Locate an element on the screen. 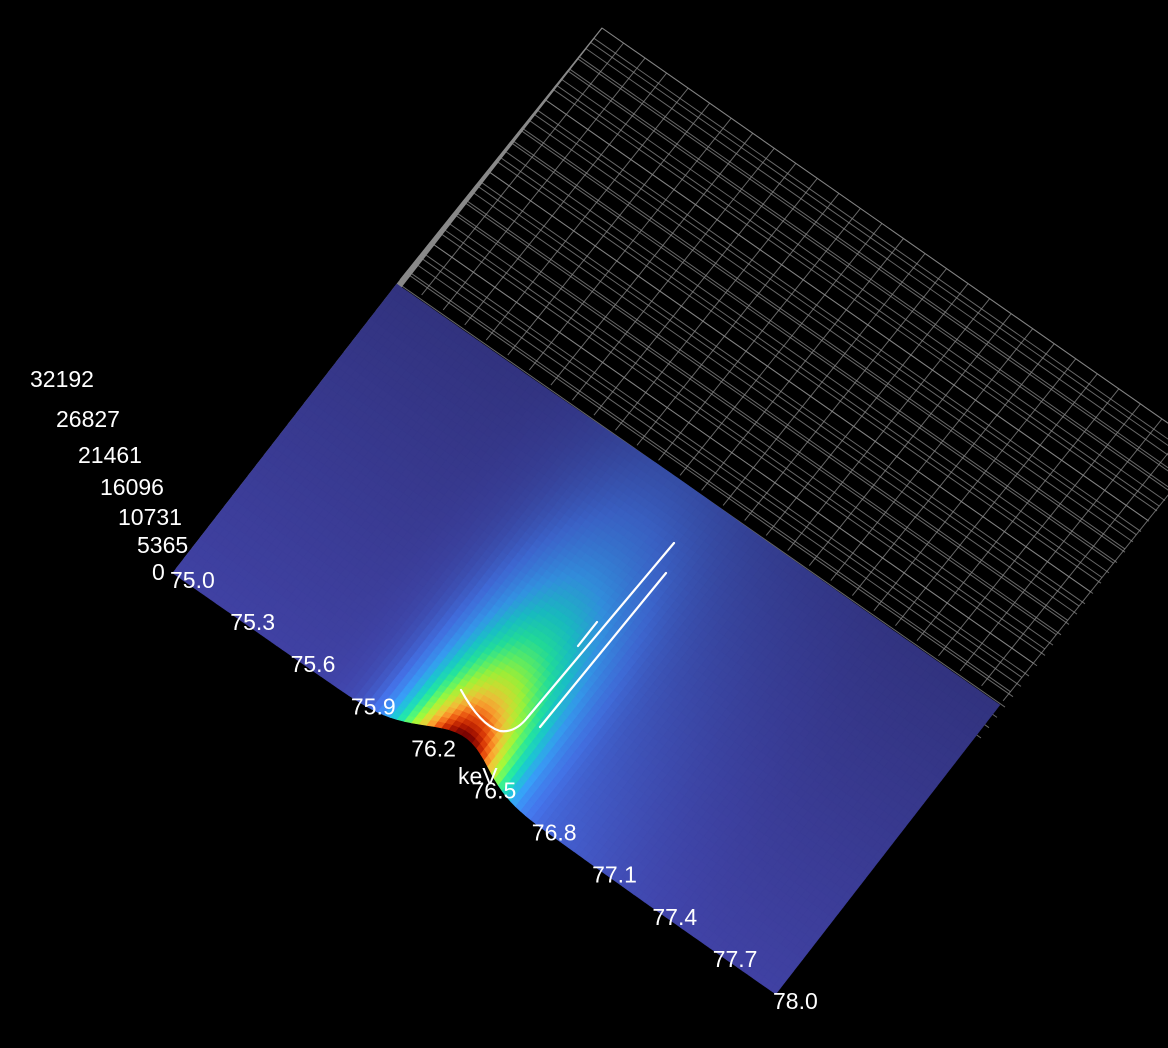  x-tick-label: 76.5 is located at coordinates (494, 791).